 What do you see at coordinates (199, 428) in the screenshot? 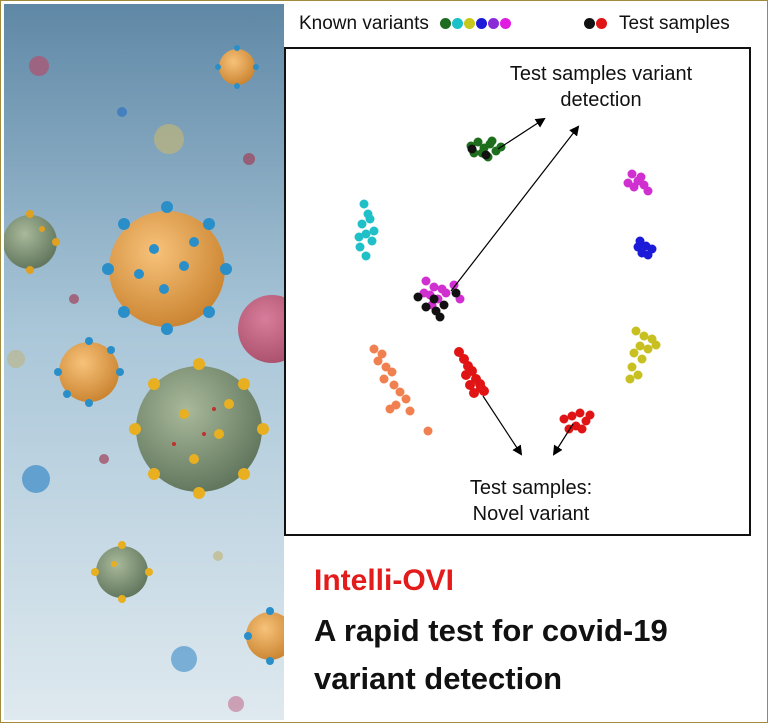
I see `green-virus-large` at bounding box center [199, 428].